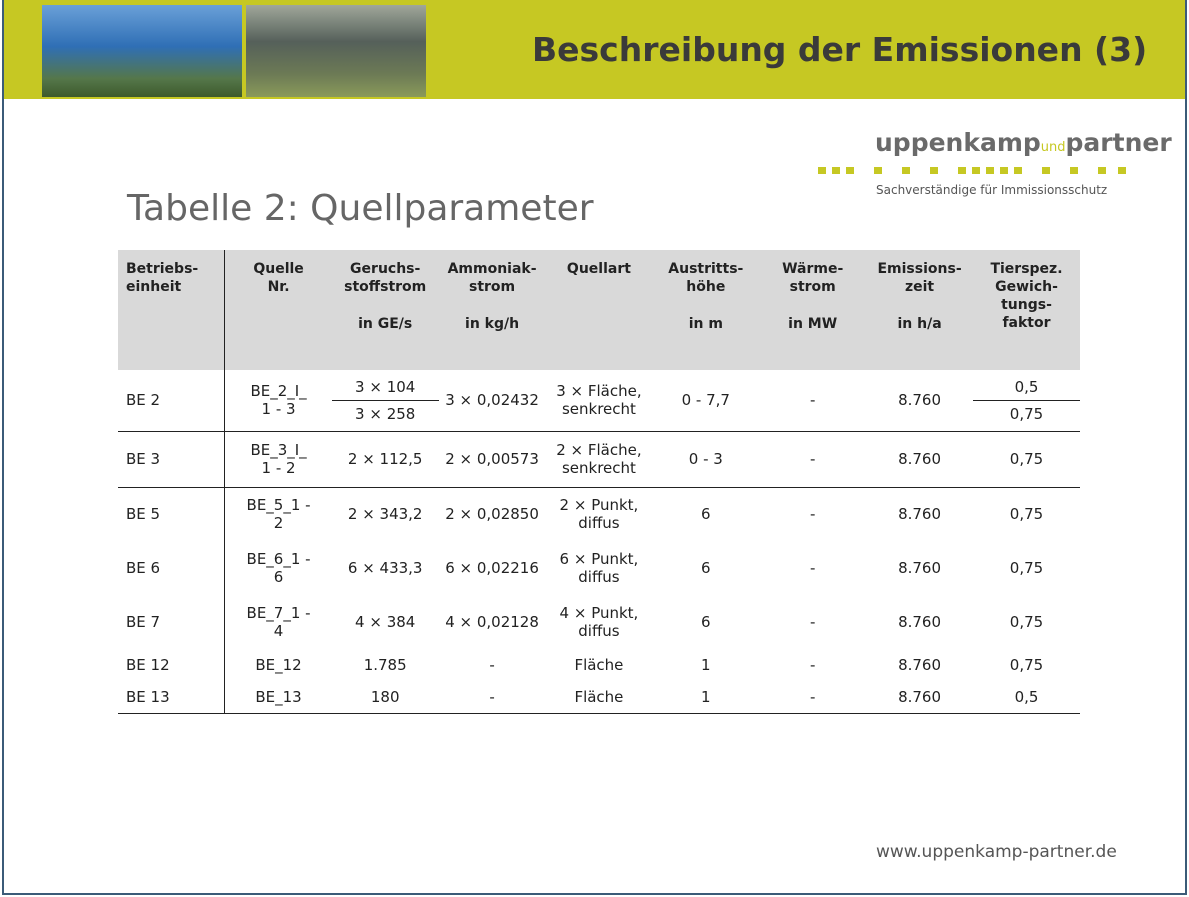  What do you see at coordinates (360, 208) in the screenshot?
I see `table-title: Tabelle 2: Quellparameter` at bounding box center [360, 208].